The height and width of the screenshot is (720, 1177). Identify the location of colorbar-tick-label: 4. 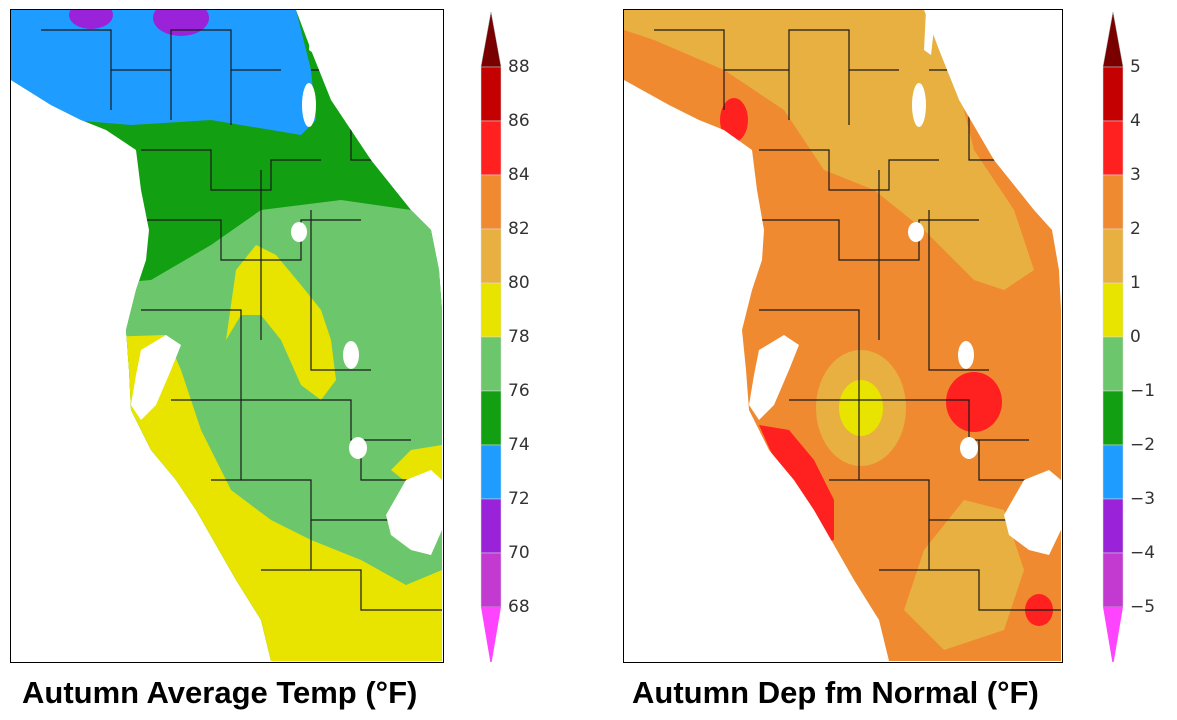
(1135, 121).